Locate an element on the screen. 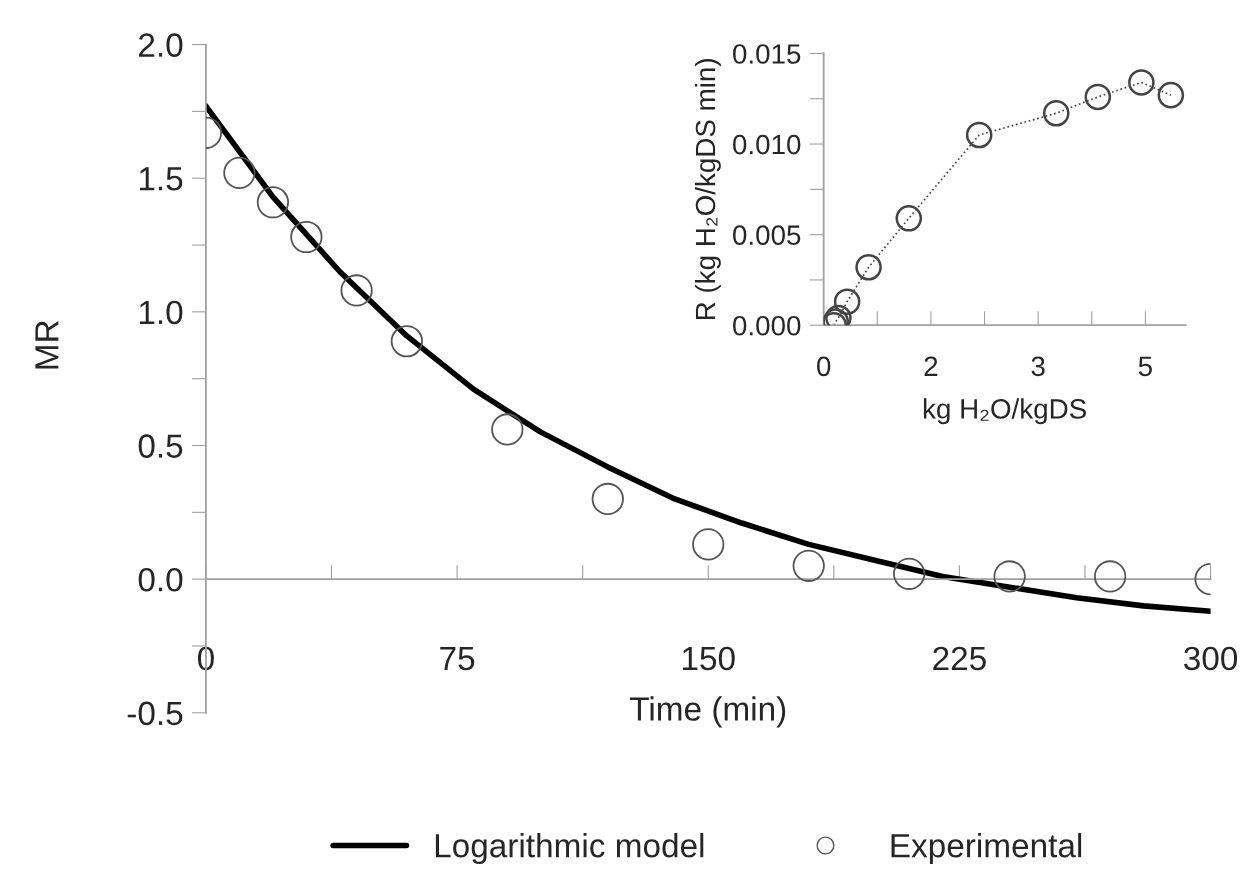  x-tick-label: 2 is located at coordinates (931, 366).